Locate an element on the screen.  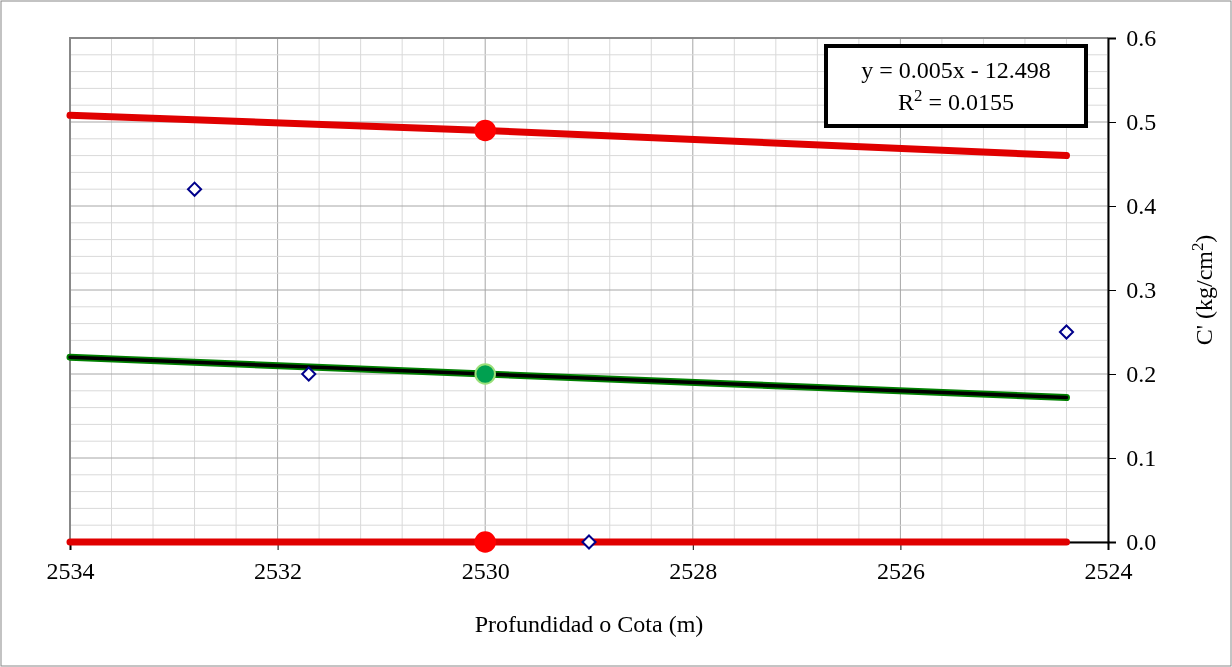
annotation: y = 0.005x - 12.498 is located at coordinates (956, 70).